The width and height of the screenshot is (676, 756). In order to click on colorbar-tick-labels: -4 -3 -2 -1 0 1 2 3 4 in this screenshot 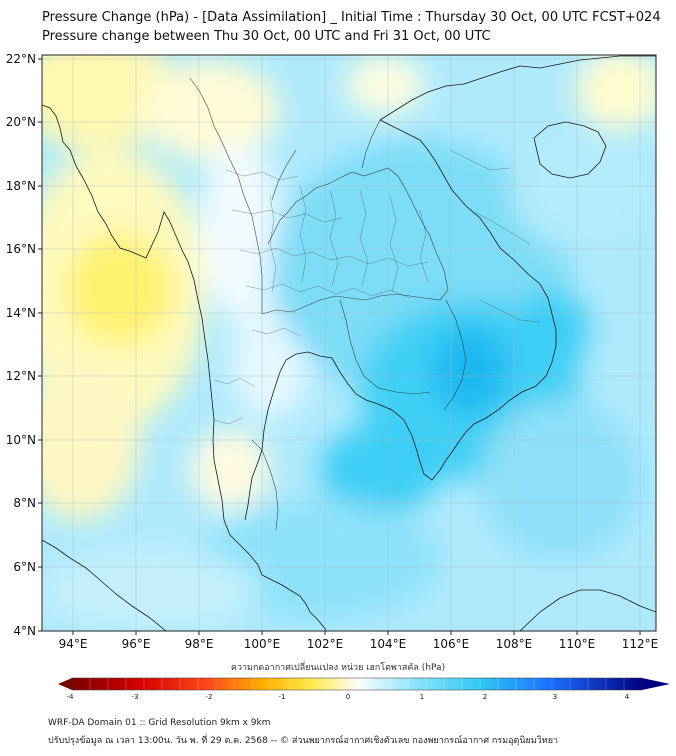, I will do `click(348, 697)`.